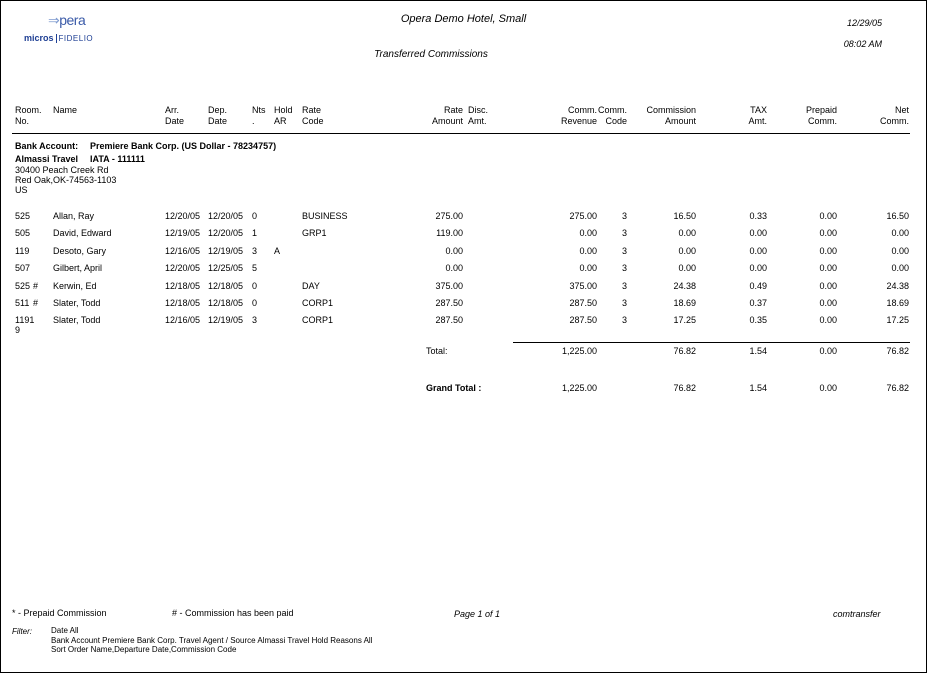 This screenshot has height=673, width=927. Describe the element at coordinates (431, 54) in the screenshot. I see `report-title: Transferred Commissions` at that location.